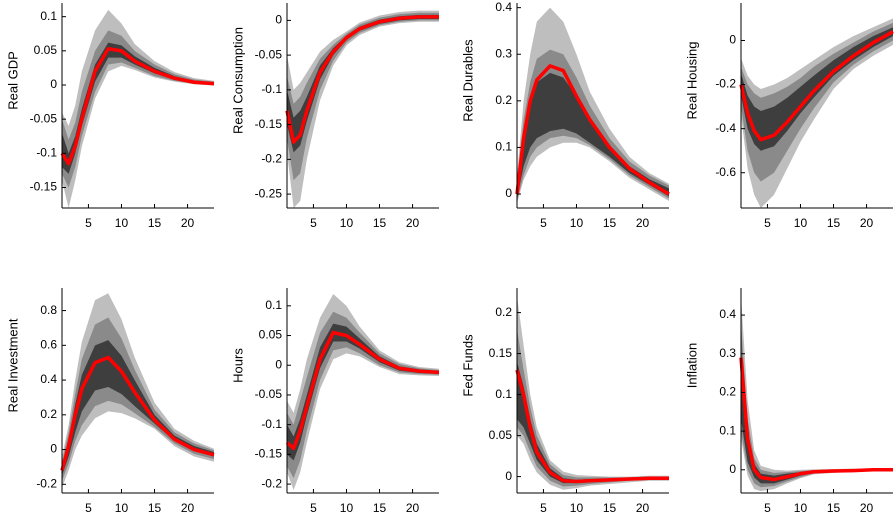 This screenshot has width=894, height=516. Describe the element at coordinates (725, 172) in the screenshot. I see `y-tick-label: -0.6` at that location.